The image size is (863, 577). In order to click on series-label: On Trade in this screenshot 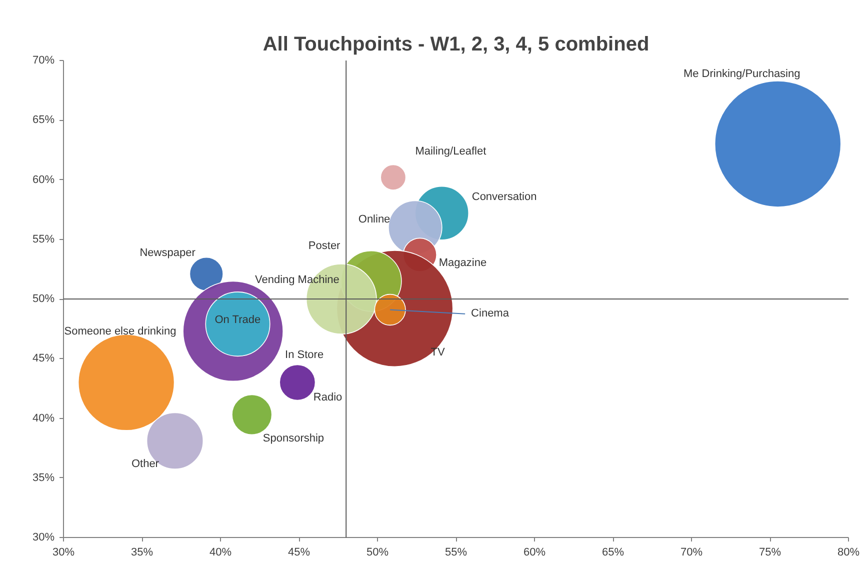, I will do `click(237, 320)`.